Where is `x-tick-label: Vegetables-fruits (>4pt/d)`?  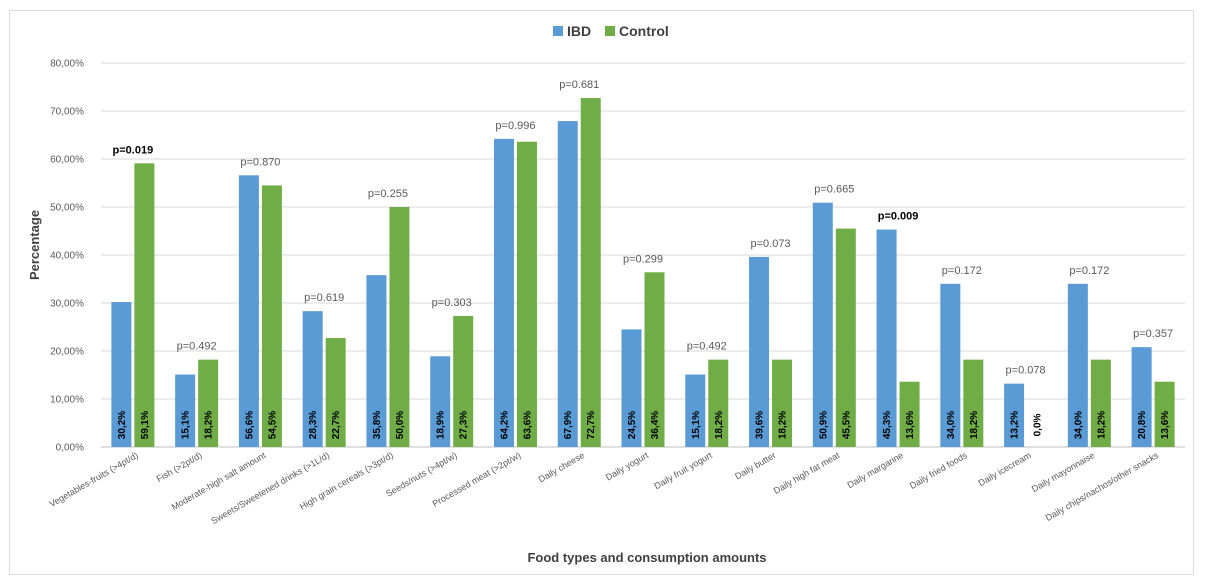 x-tick-label: Vegetables-fruits (>4pt/d) is located at coordinates (94, 479).